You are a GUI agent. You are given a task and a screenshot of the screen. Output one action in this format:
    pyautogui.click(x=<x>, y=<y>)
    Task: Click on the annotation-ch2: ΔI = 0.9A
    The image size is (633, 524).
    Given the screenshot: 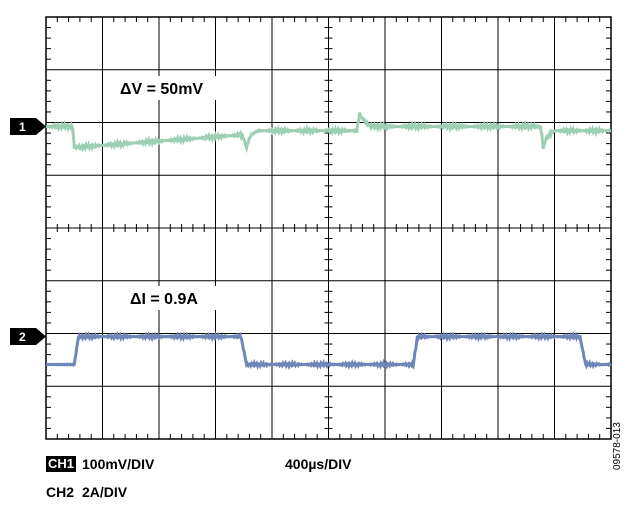 What is the action you would take?
    pyautogui.click(x=164, y=299)
    